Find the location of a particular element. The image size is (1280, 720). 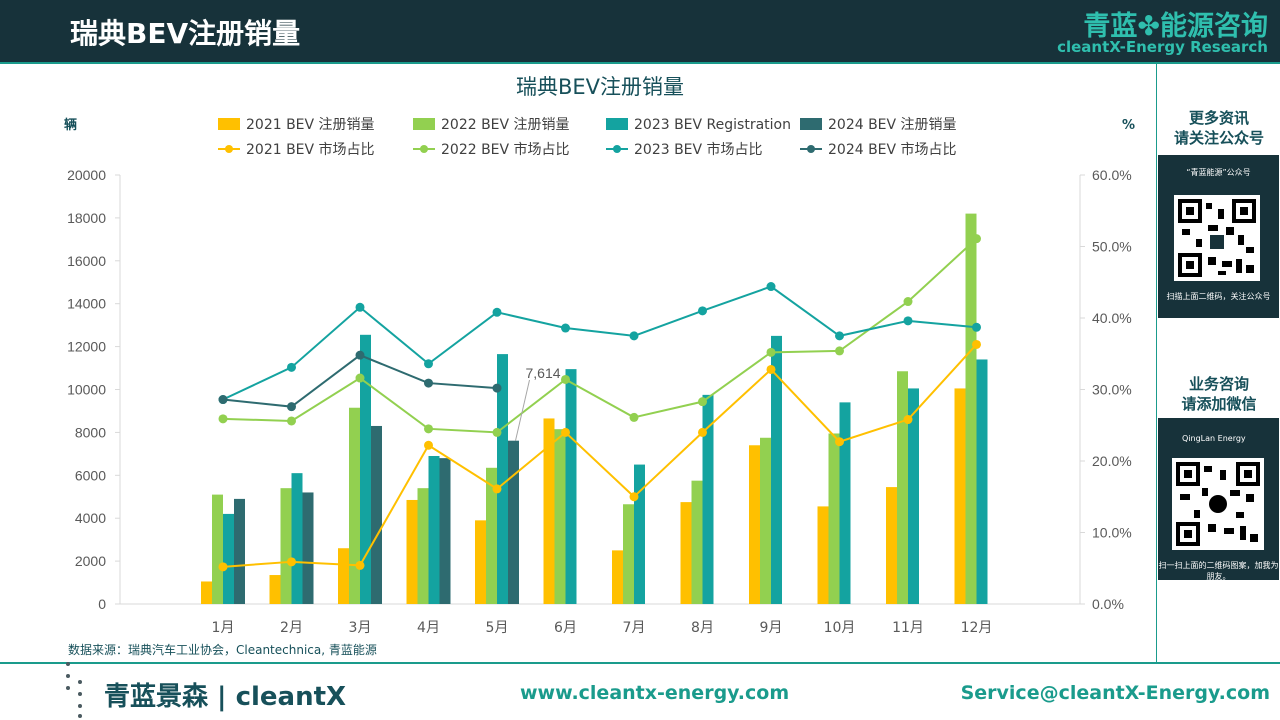

data-label: 7,614 is located at coordinates (543, 373).